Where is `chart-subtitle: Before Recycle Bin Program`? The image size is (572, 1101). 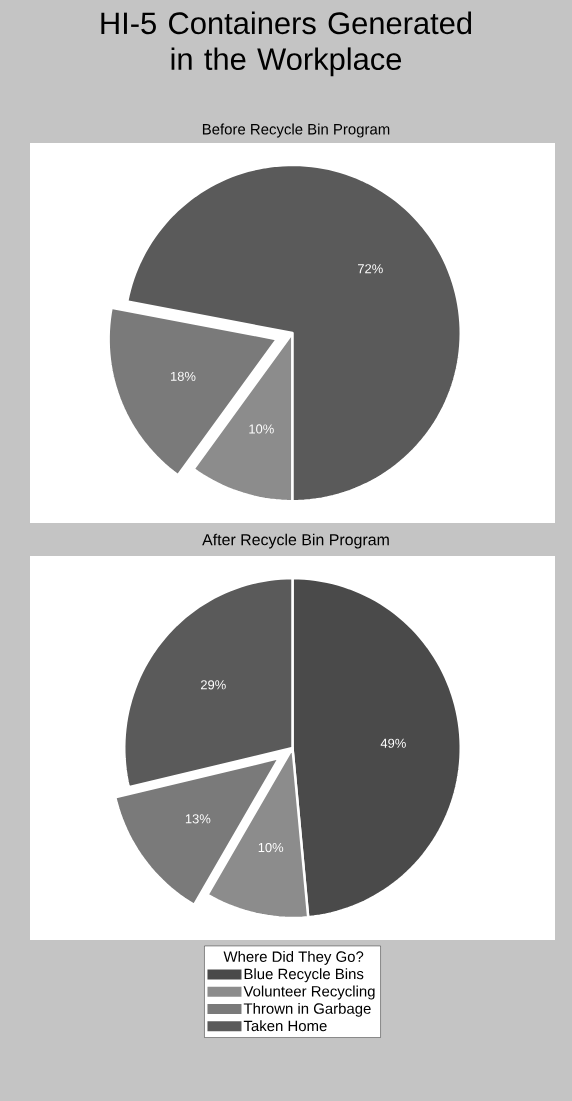 chart-subtitle: Before Recycle Bin Program is located at coordinates (296, 130).